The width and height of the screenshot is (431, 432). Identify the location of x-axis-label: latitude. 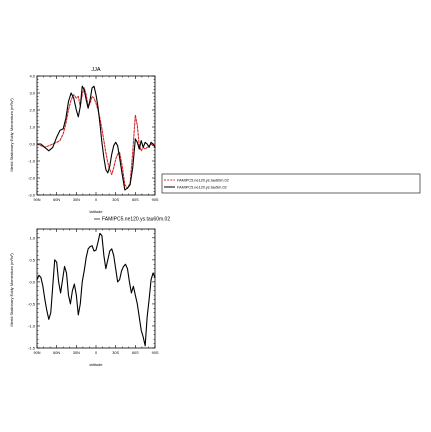
(97, 211).